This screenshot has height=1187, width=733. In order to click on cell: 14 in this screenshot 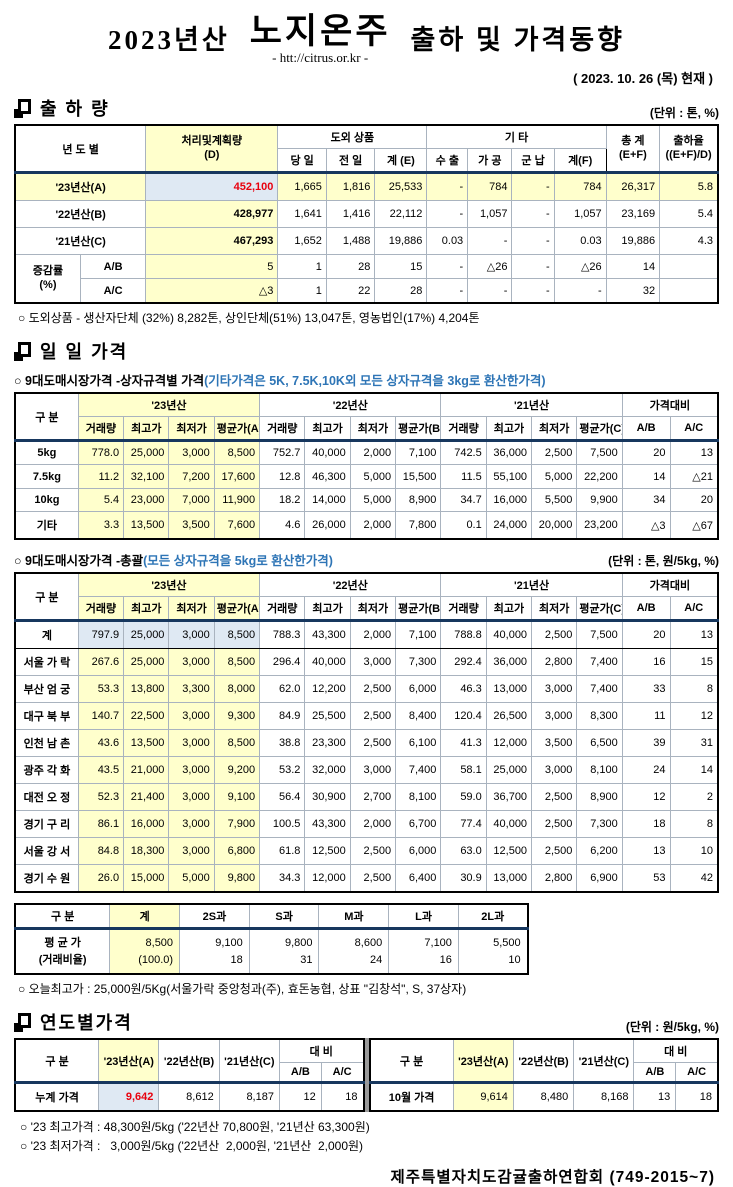, I will do `click(694, 770)`.